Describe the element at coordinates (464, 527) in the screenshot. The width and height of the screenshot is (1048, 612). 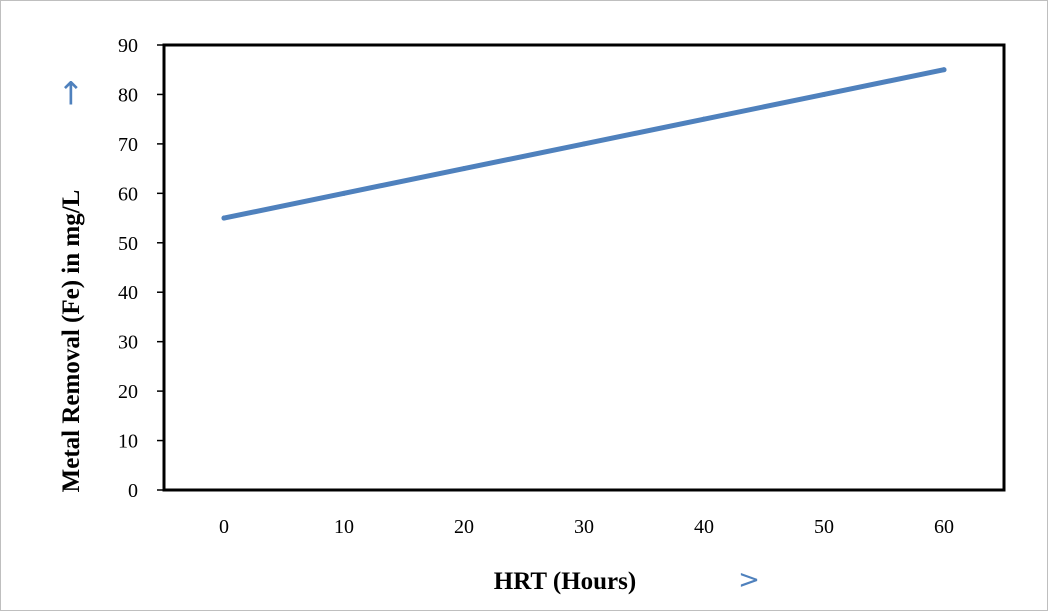
I see `x-tick-label: 20` at that location.